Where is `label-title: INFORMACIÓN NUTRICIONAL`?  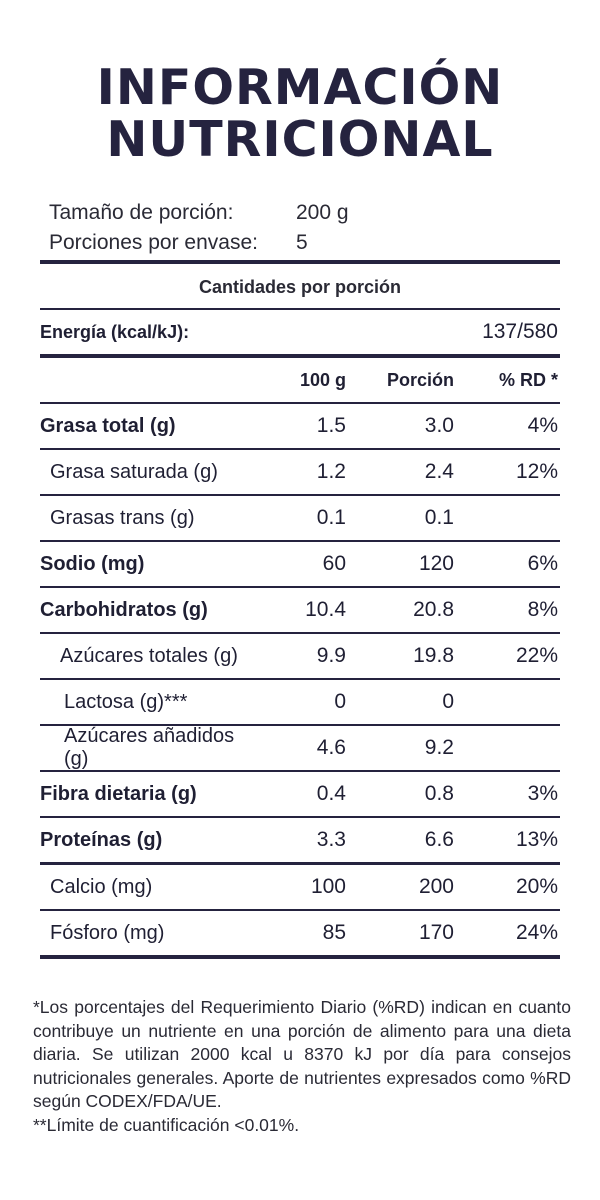
label-title: INFORMACIÓN NUTRICIONAL is located at coordinates (300, 114).